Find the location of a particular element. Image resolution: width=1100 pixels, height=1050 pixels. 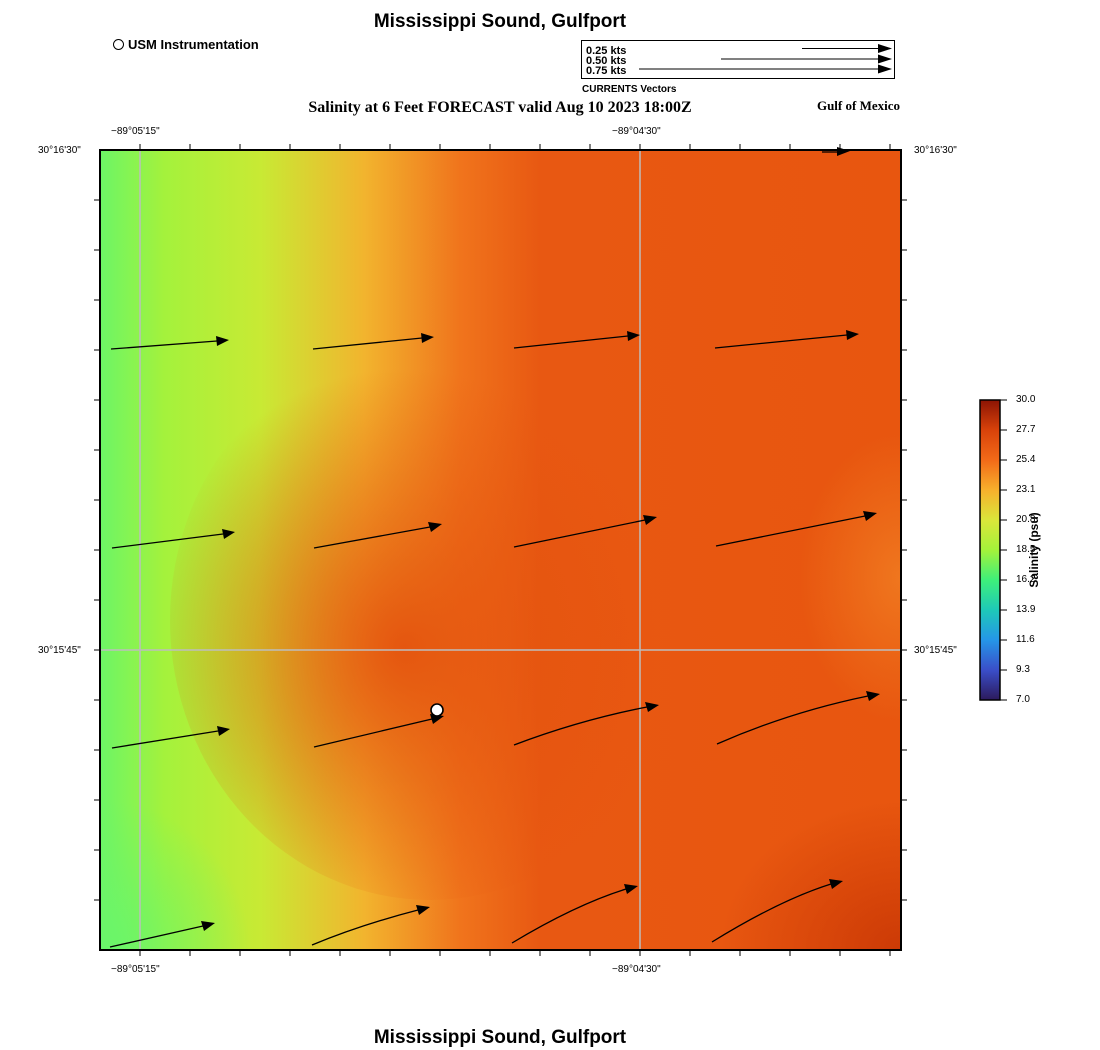

colorbar-tick-label: 13.9 is located at coordinates (1026, 609).